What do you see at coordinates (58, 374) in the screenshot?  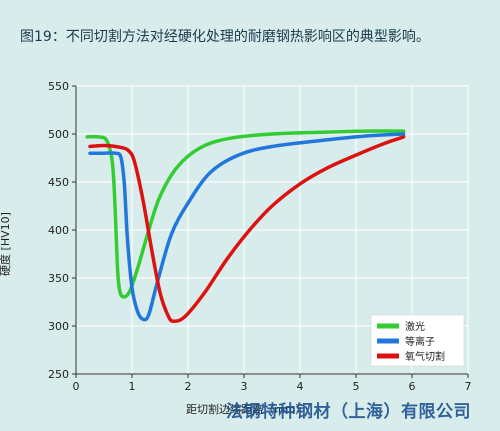 I see `y-tick-label: 250` at bounding box center [58, 374].